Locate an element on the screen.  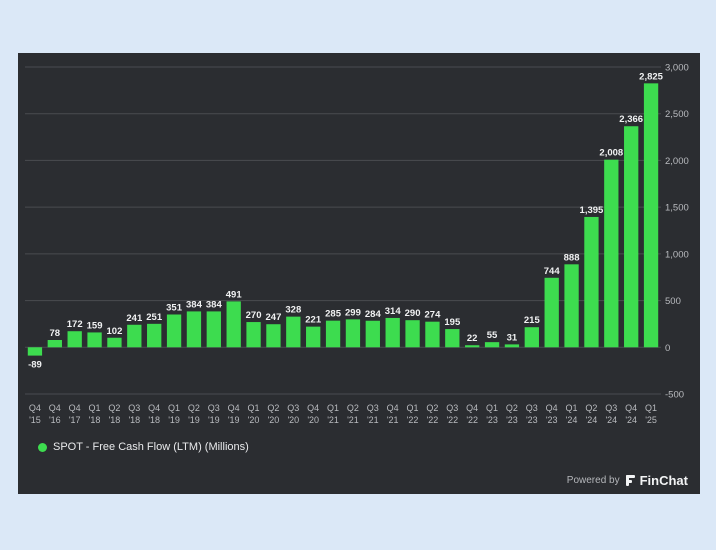
data-label: 270 is located at coordinates (254, 315).